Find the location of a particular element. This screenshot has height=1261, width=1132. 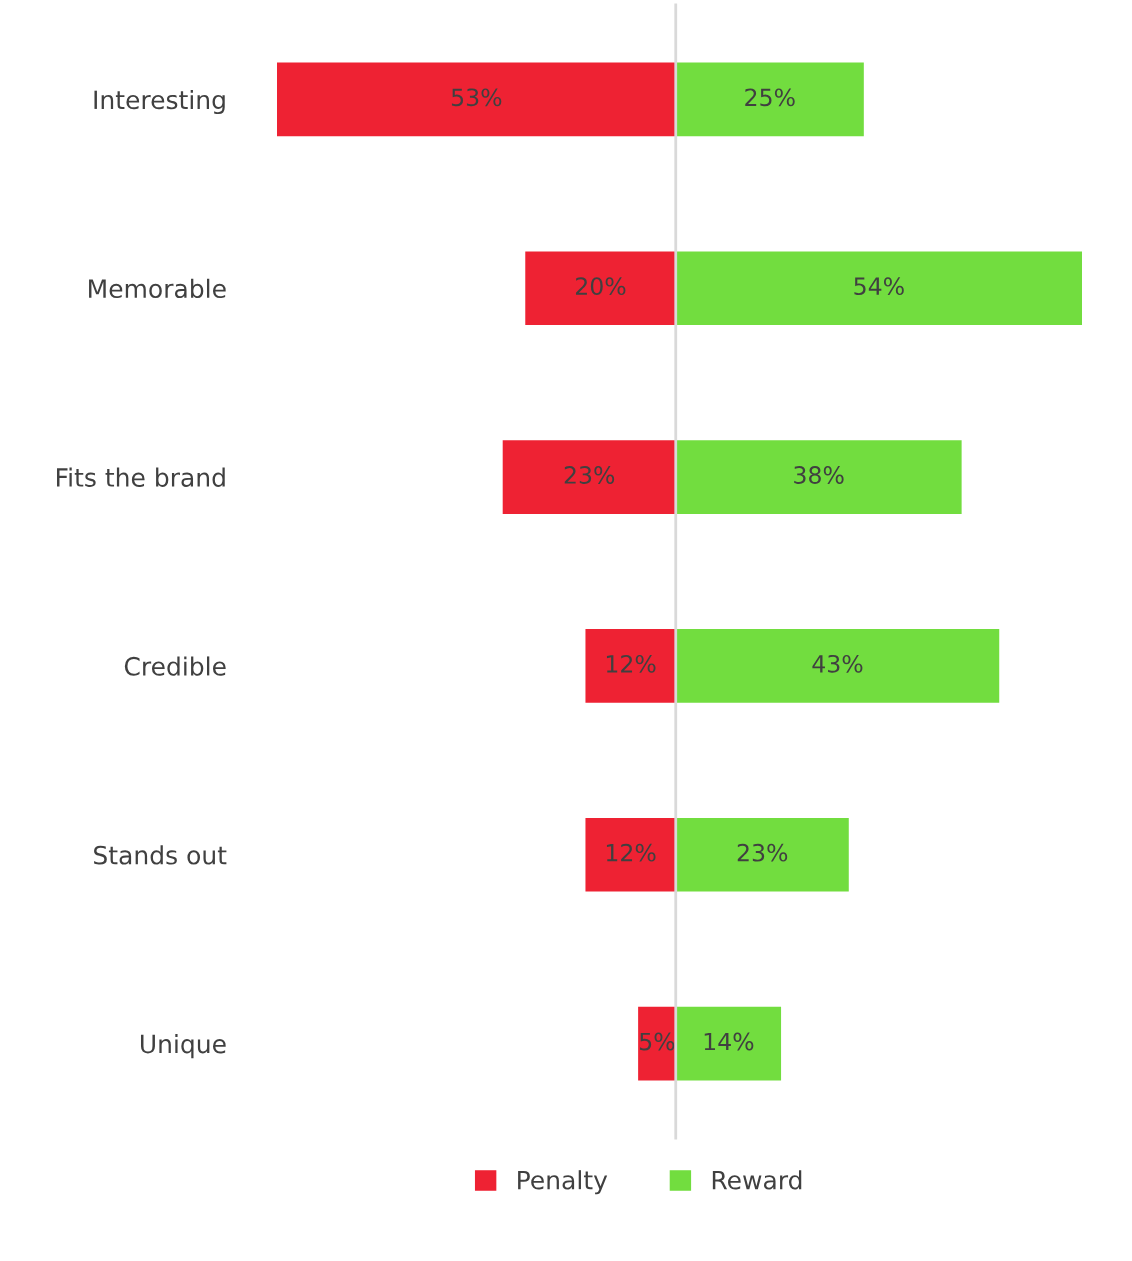

y-tick-label: Unique is located at coordinates (183, 1046).